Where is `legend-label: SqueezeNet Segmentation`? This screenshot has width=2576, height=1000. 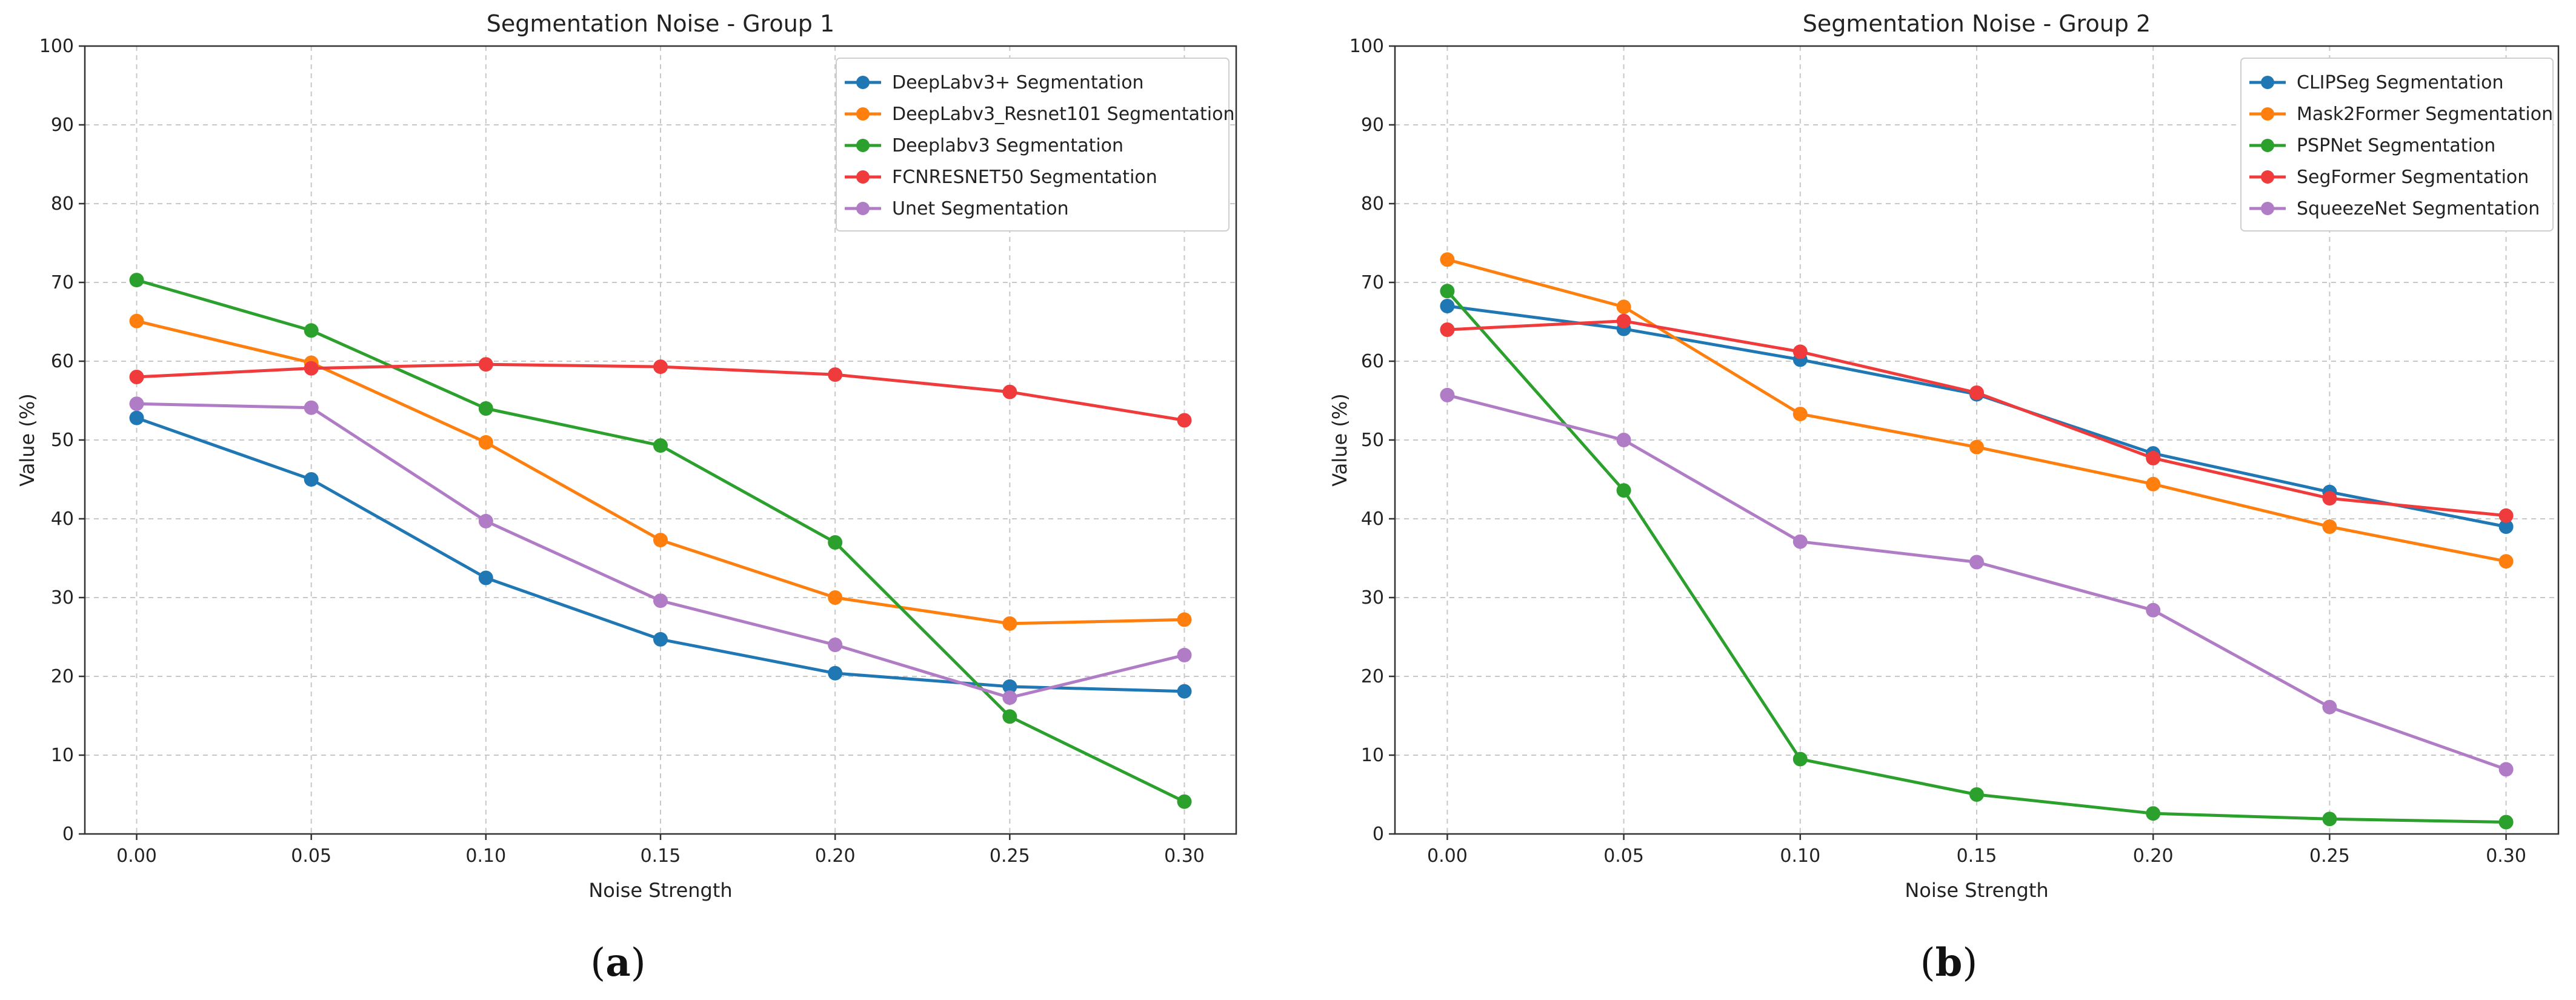 legend-label: SqueezeNet Segmentation is located at coordinates (2418, 208).